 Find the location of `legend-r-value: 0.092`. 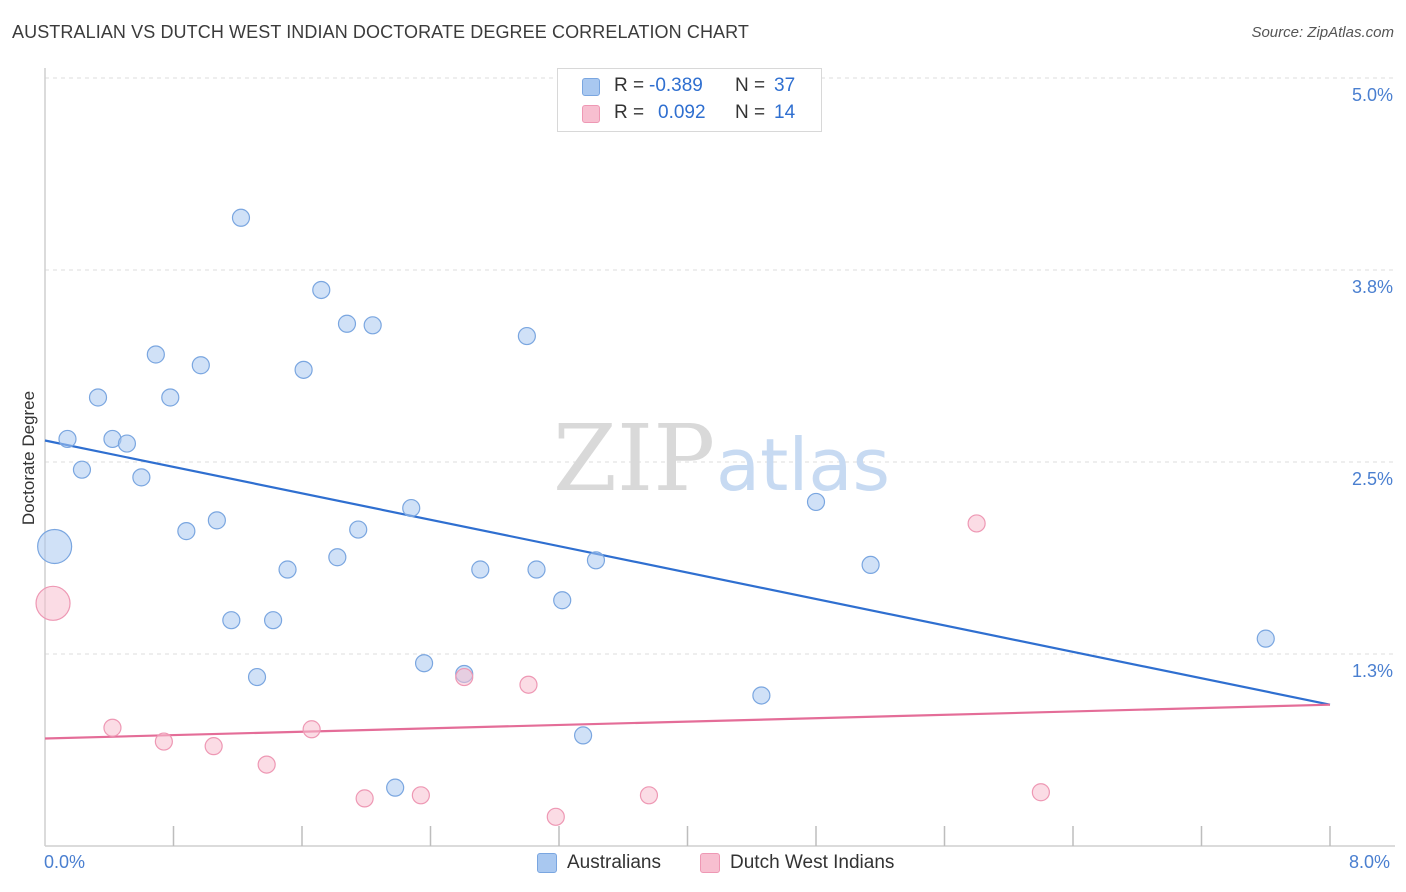

legend-r-value: 0.092 is located at coordinates (682, 112).